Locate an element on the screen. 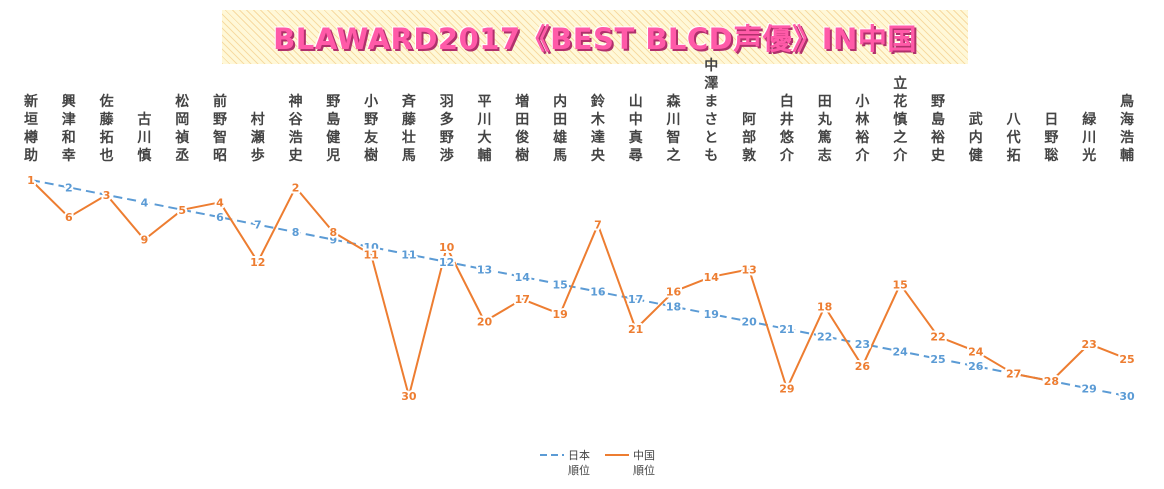 The width and height of the screenshot is (1164, 489). data-label-japan: 24 is located at coordinates (901, 351).